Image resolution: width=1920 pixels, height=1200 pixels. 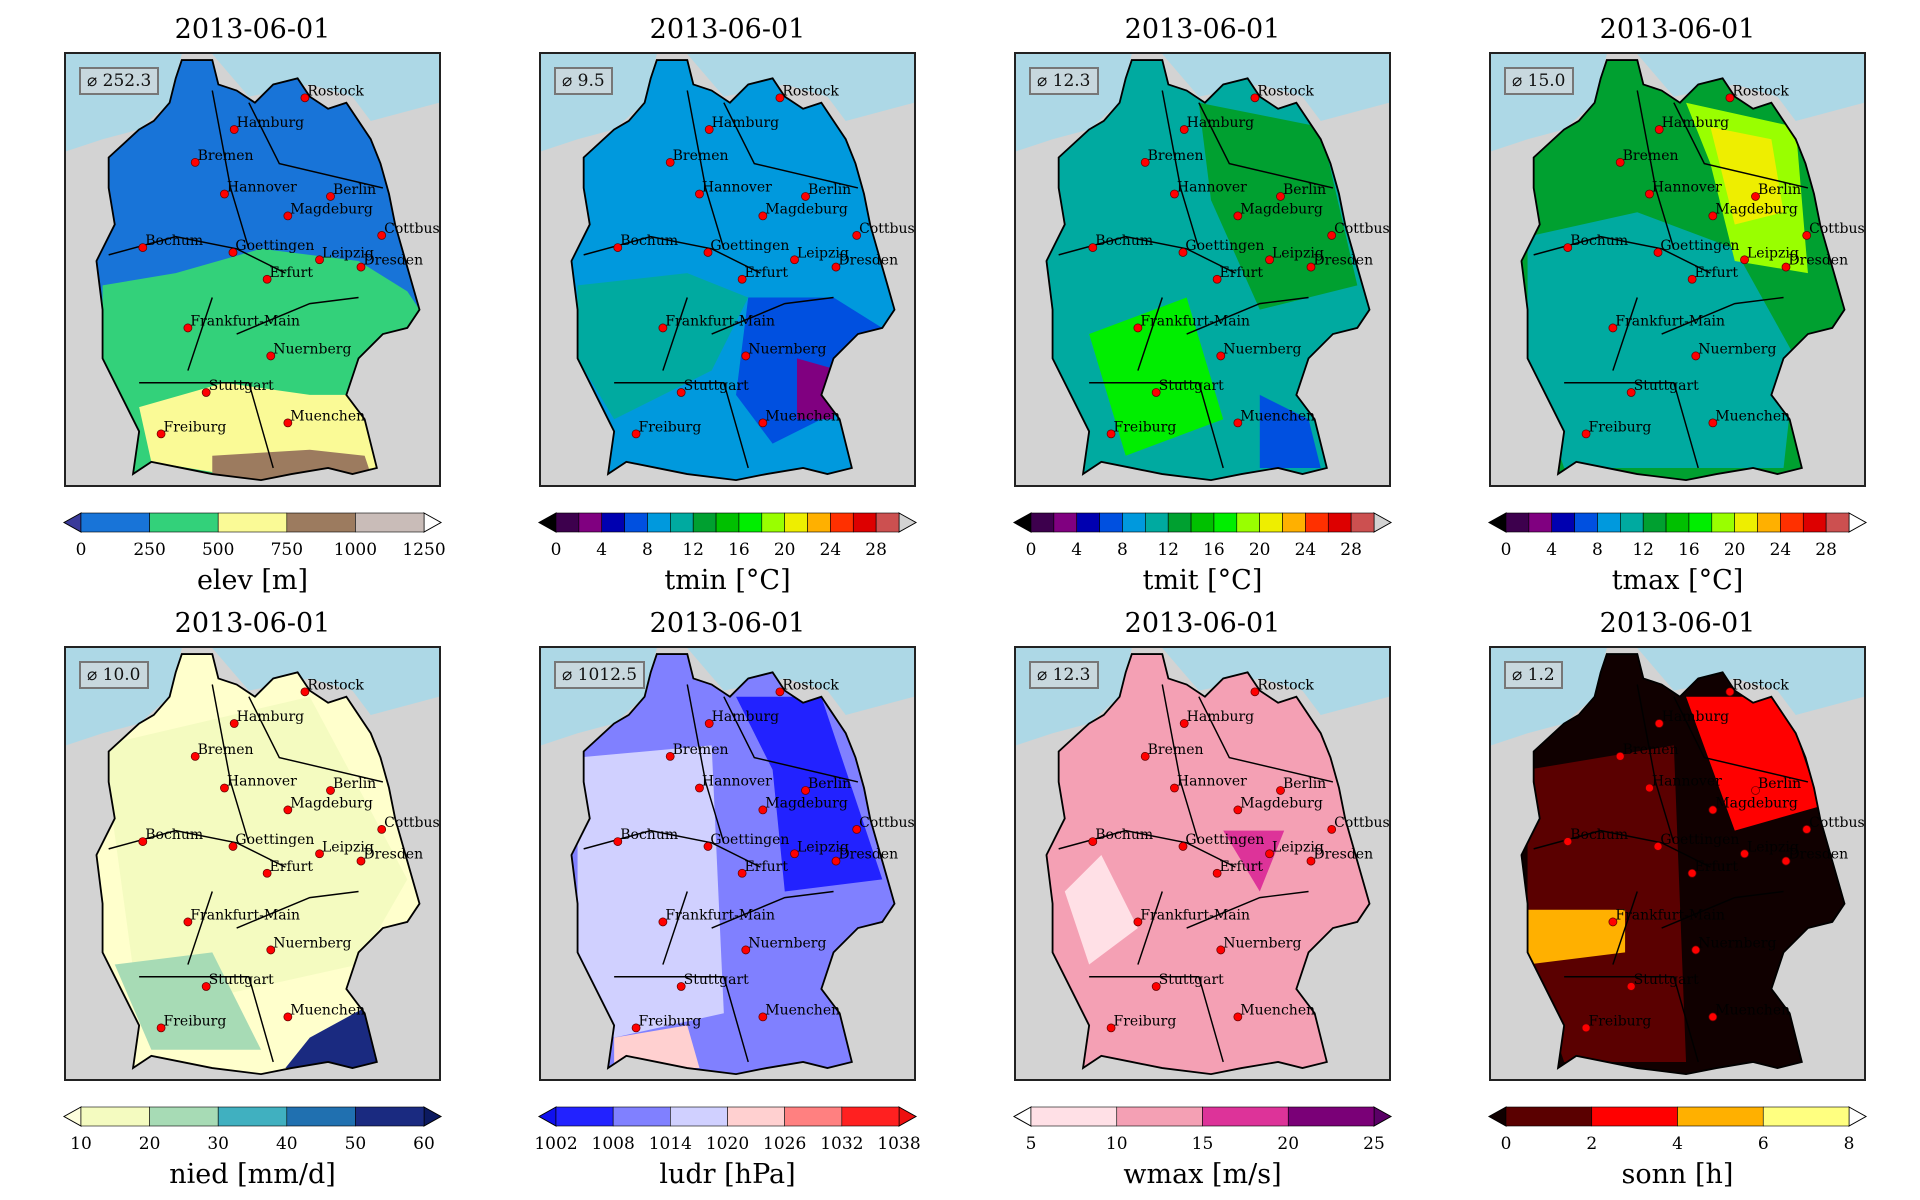 What do you see at coordinates (1677, 580) in the screenshot?
I see `colorbar-label: tmax [°C]` at bounding box center [1677, 580].